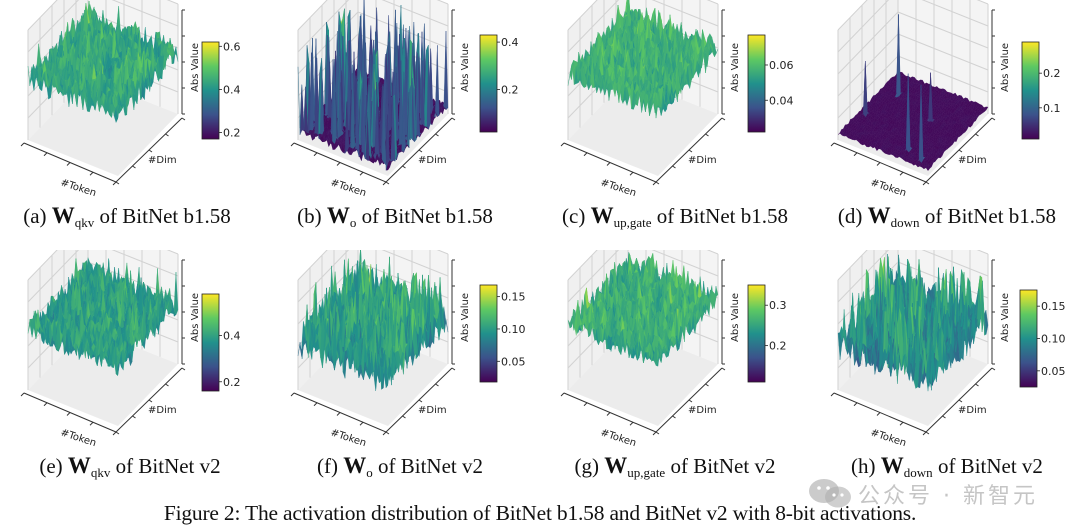 The height and width of the screenshot is (530, 1080). What do you see at coordinates (781, 100) in the screenshot?
I see `colorbar-tick-label: 0.04` at bounding box center [781, 100].